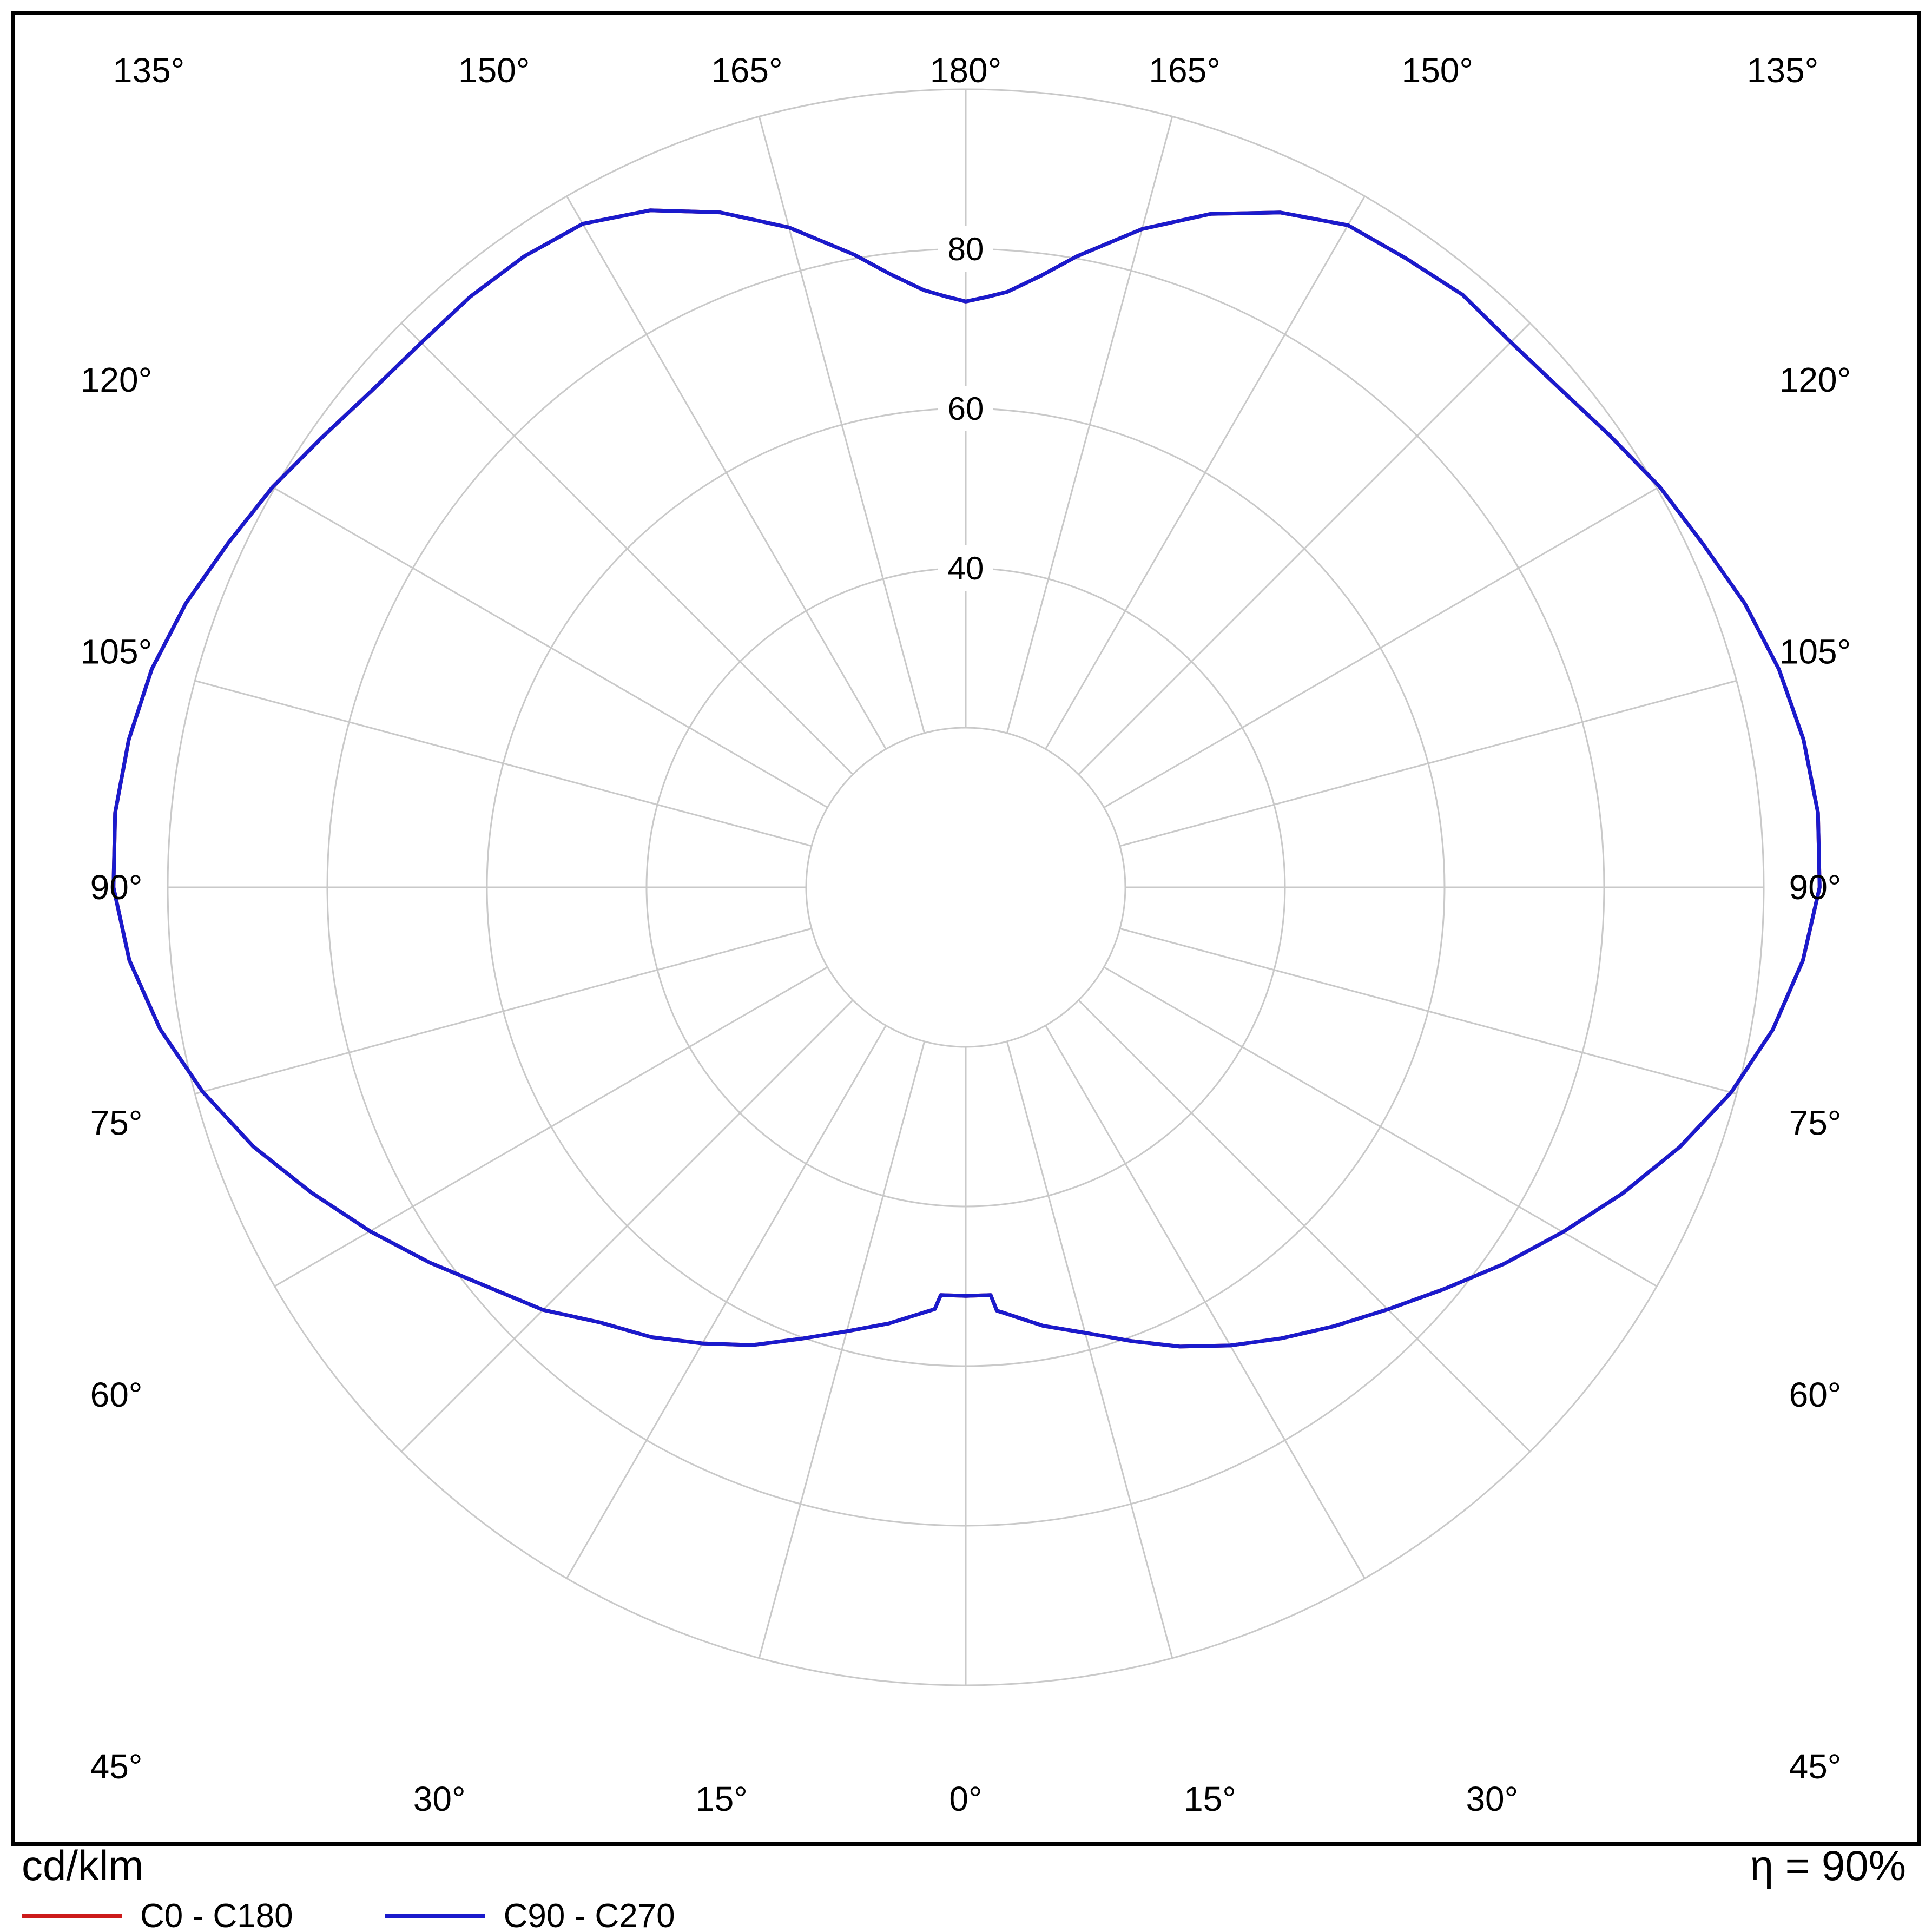  I want to click on efficiency-label: η = 90%, so click(1828, 1865).